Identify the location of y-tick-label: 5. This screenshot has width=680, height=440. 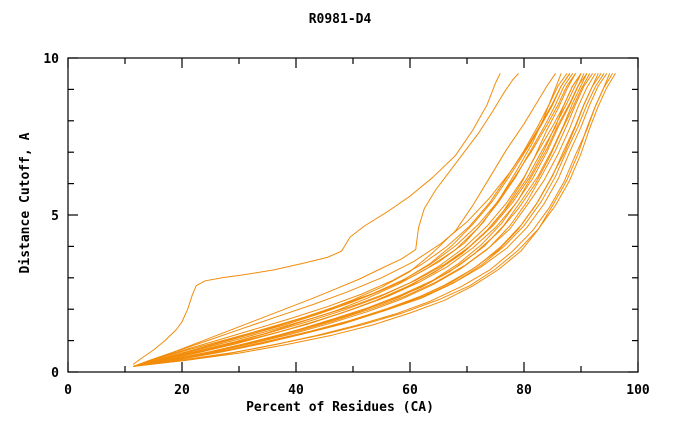
(55, 216).